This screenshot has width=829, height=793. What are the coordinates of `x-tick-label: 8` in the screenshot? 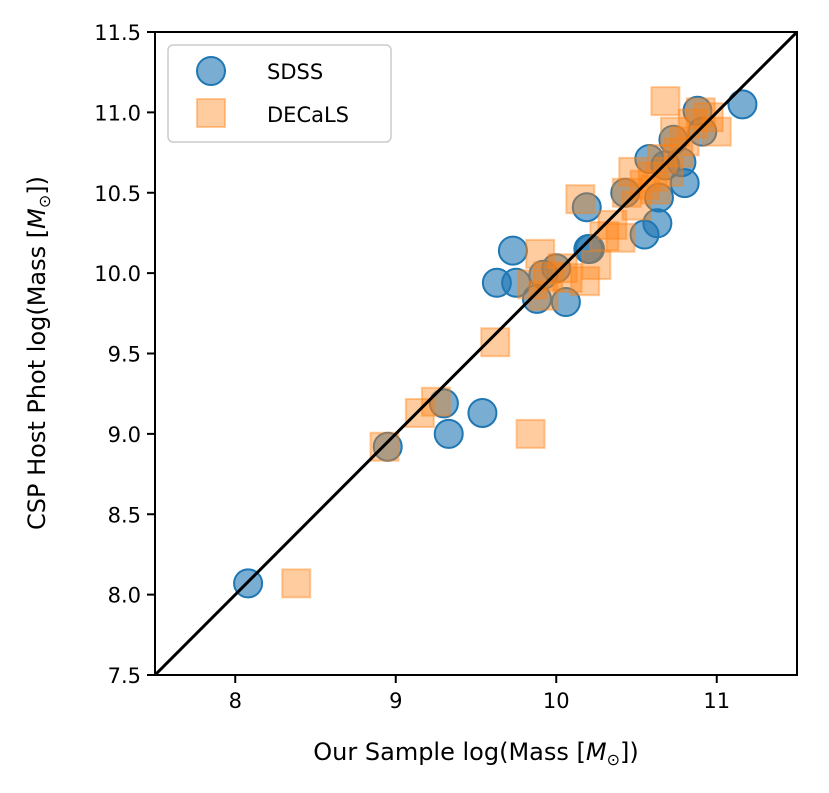 It's located at (235, 701).